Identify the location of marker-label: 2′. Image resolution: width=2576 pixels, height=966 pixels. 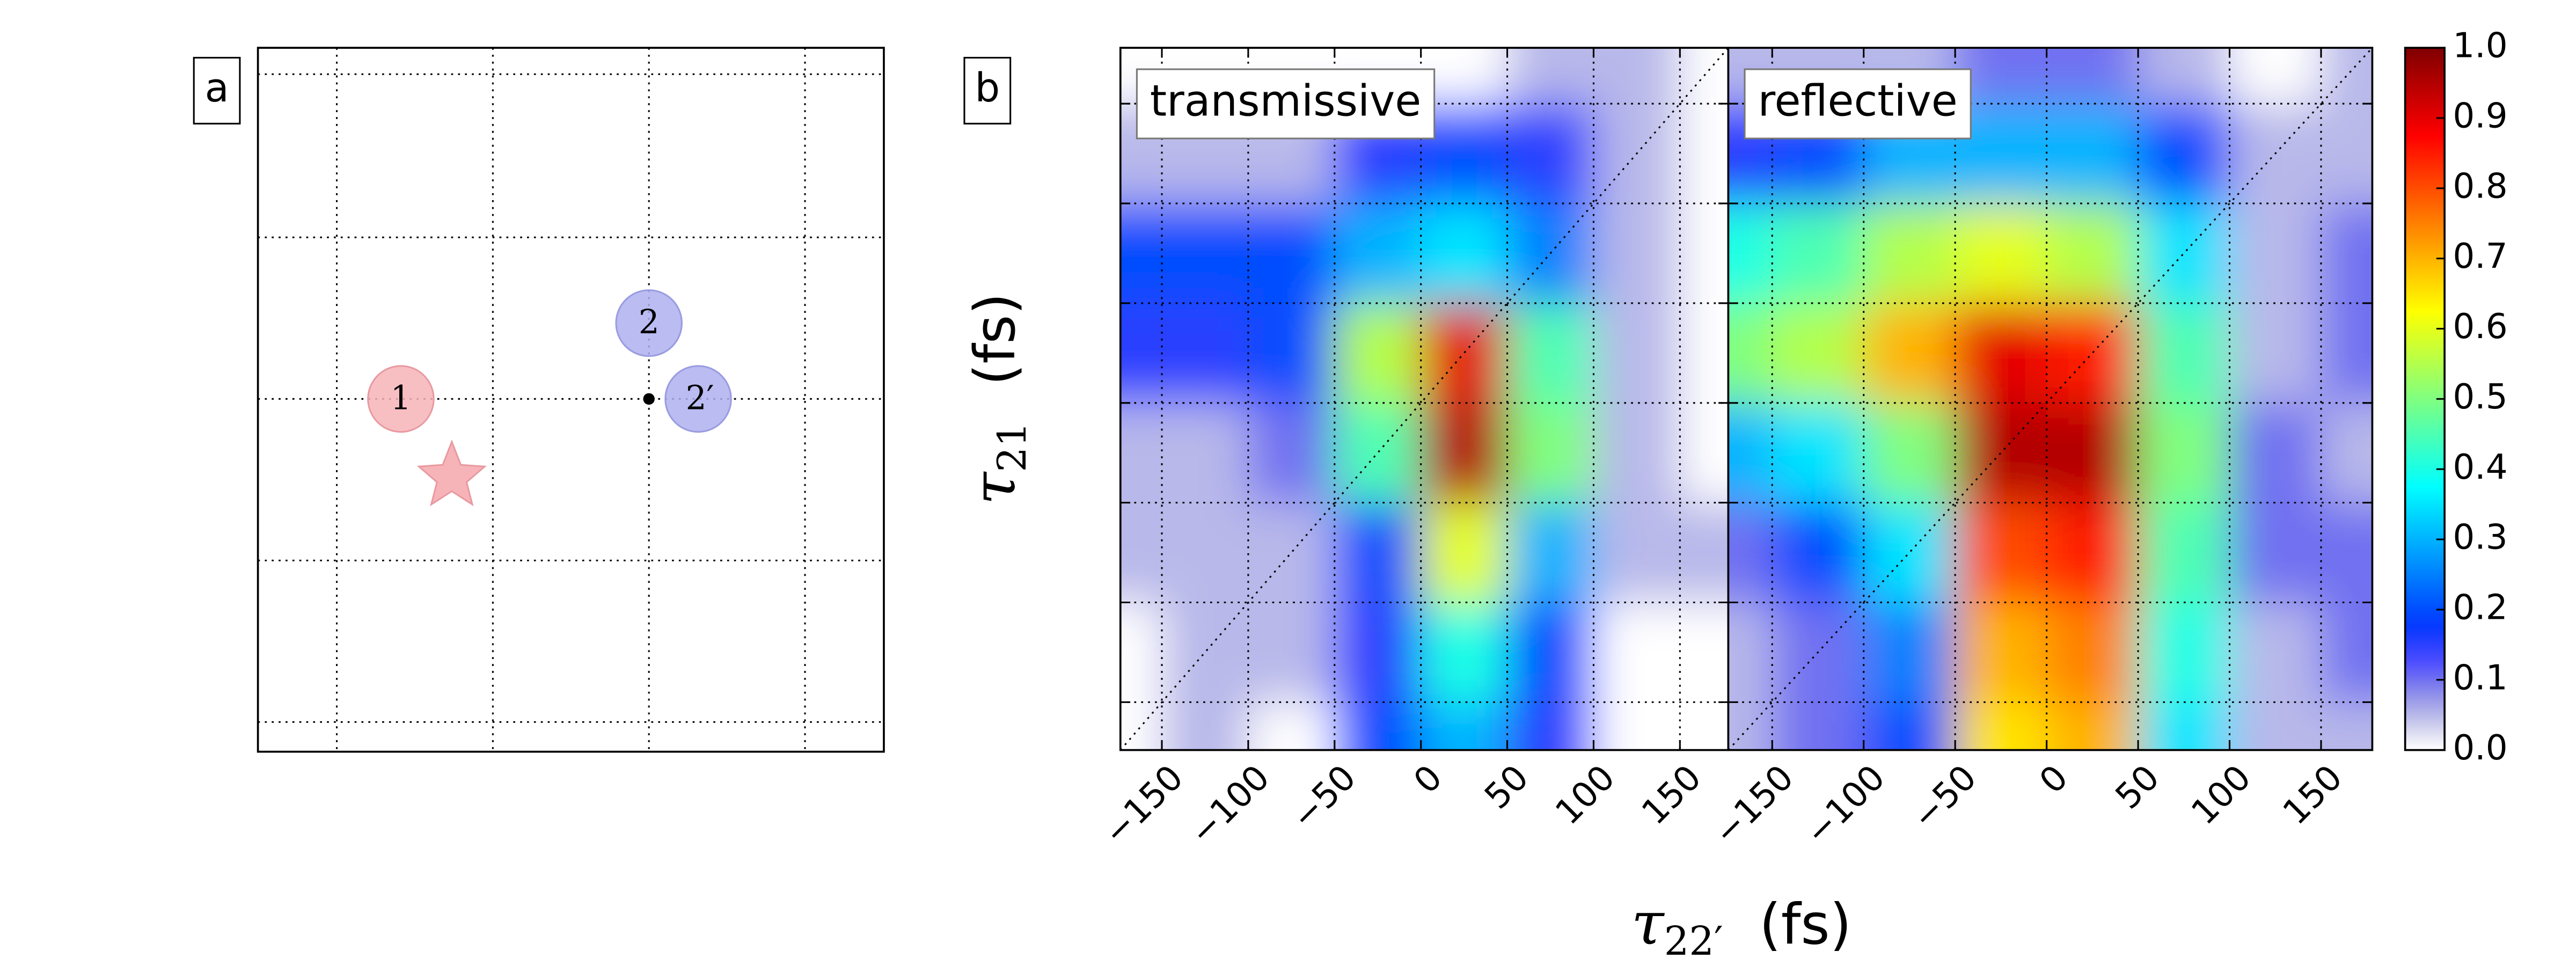
(700, 398).